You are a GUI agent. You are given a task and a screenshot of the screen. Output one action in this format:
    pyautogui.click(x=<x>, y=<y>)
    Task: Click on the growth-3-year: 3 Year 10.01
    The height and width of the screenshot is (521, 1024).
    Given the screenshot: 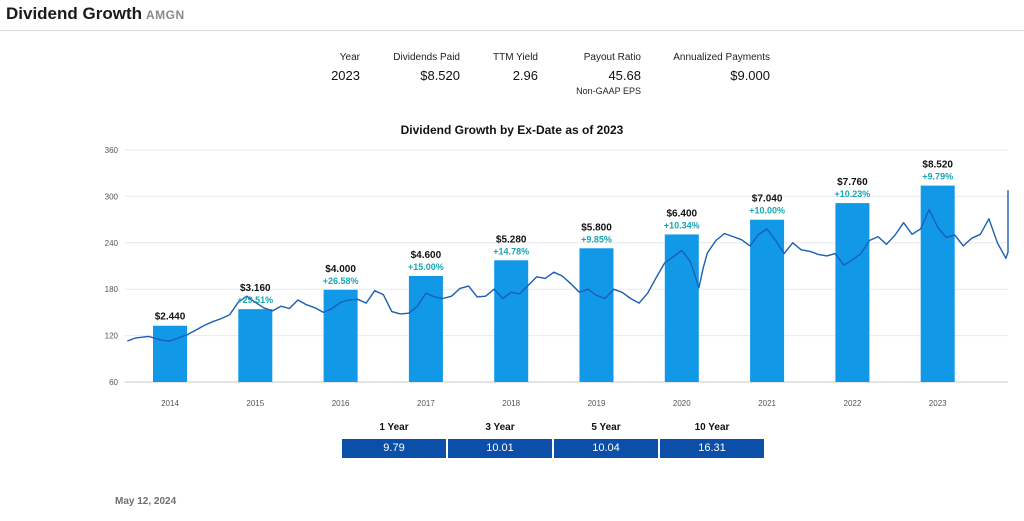 What is the action you would take?
    pyautogui.click(x=500, y=440)
    